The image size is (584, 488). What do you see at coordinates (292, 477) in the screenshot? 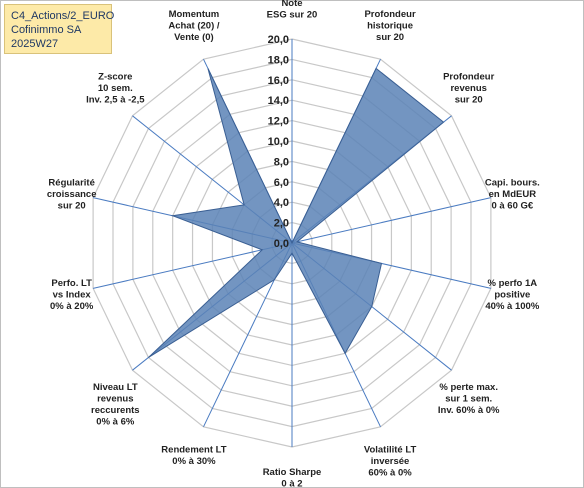
I see `axis-label: Ratio Sharpe 0 à 2` at bounding box center [292, 477].